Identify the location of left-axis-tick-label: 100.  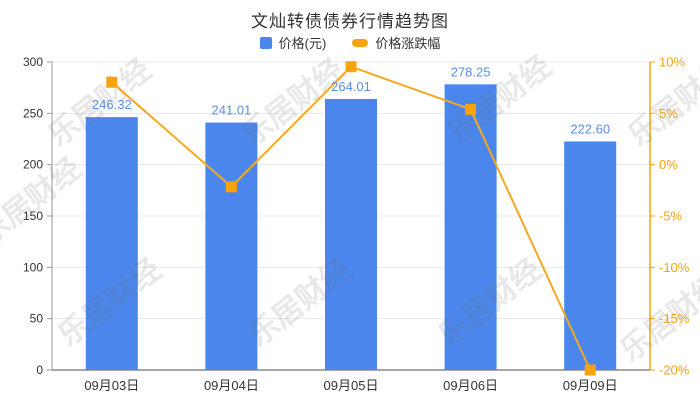
(33, 267).